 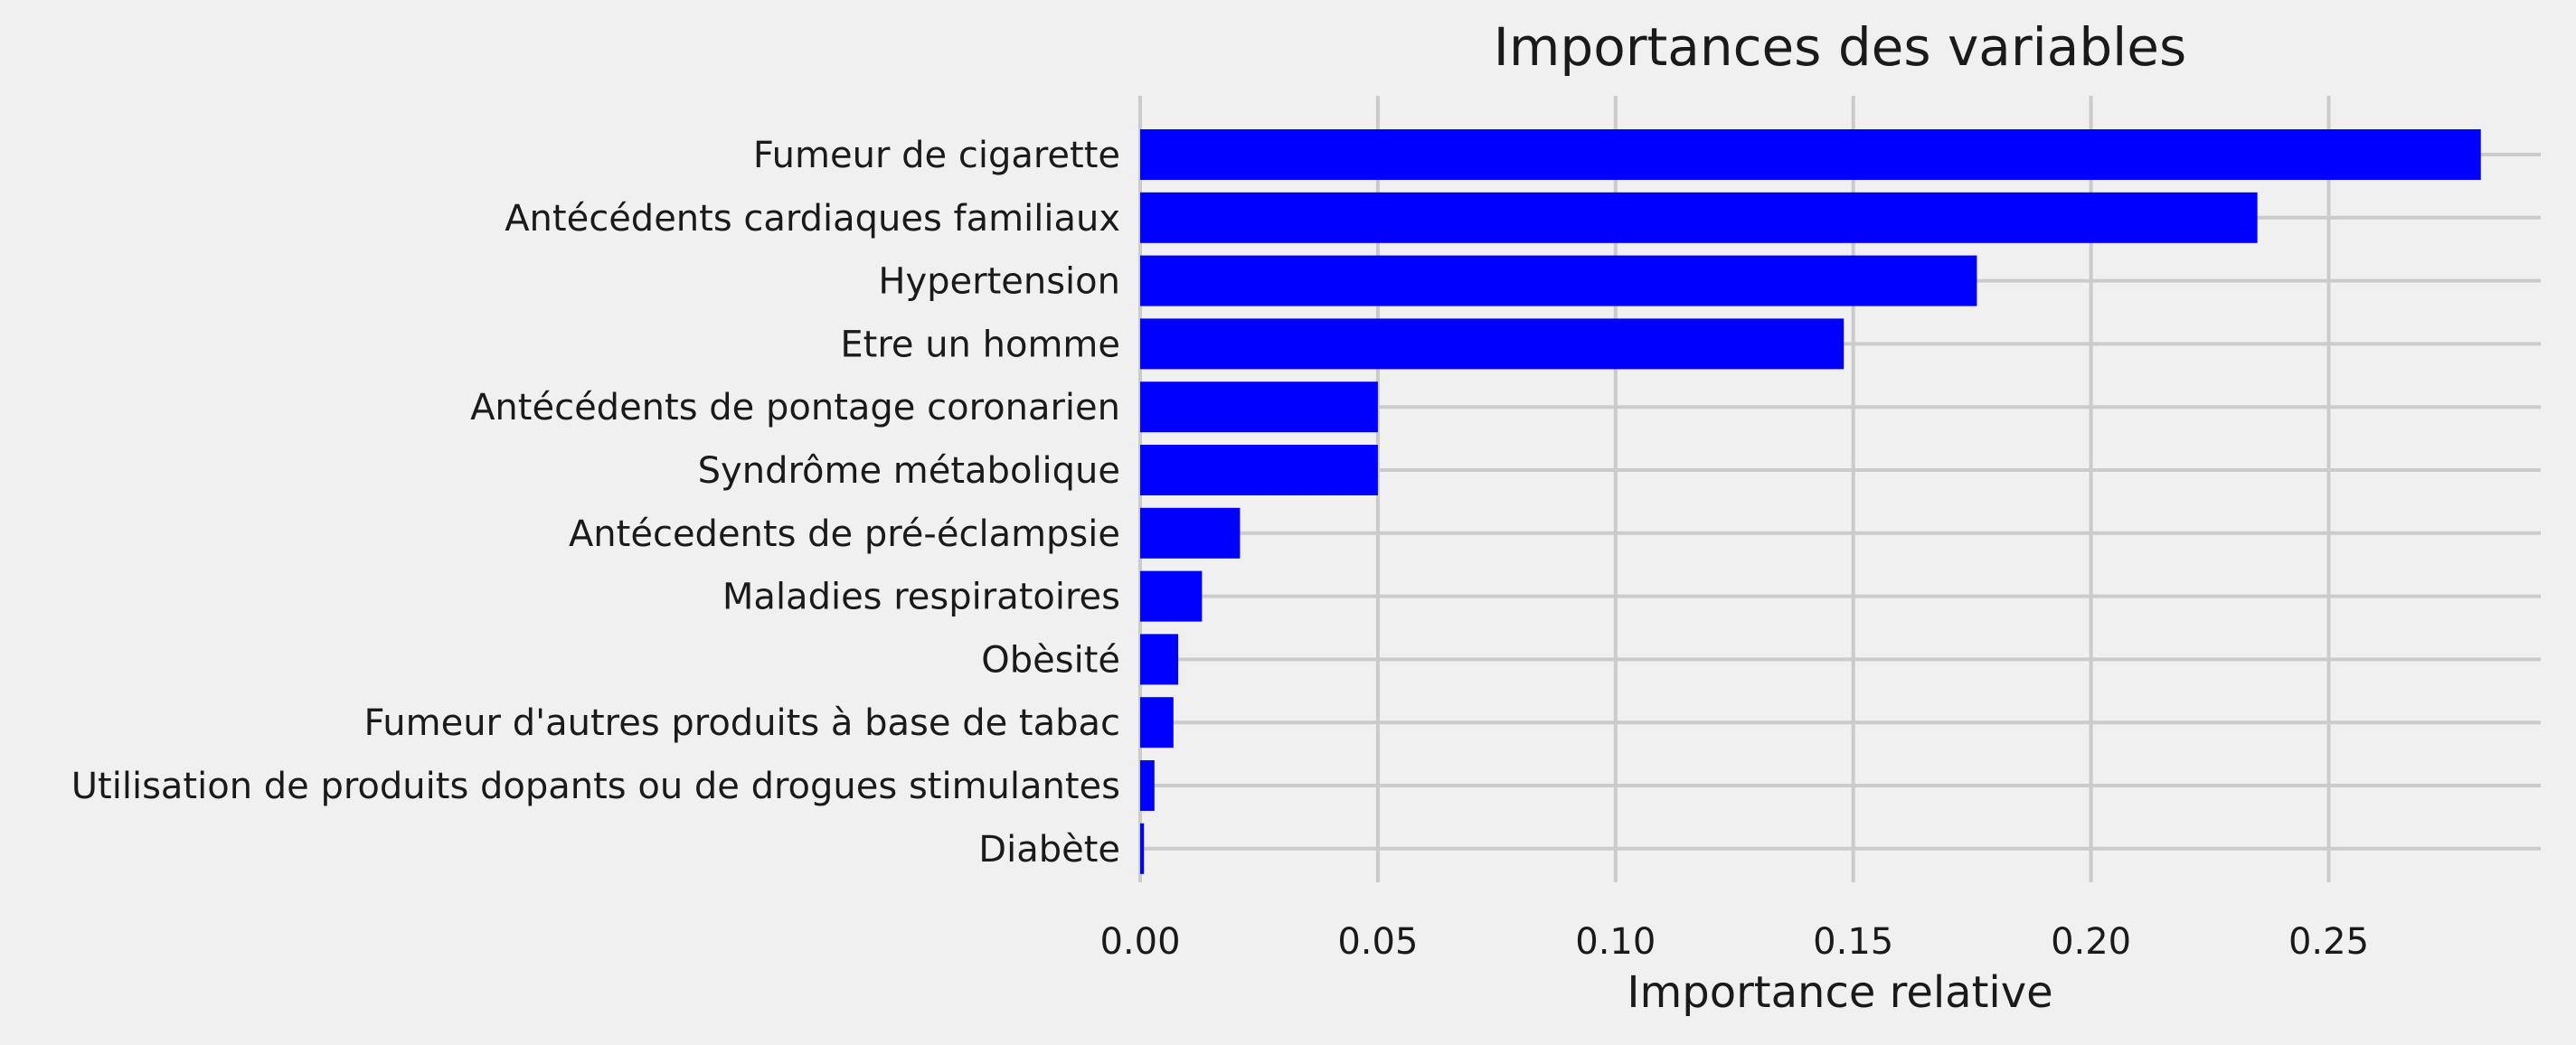 What do you see at coordinates (1839, 992) in the screenshot?
I see `x-axis-label: Importance relative` at bounding box center [1839, 992].